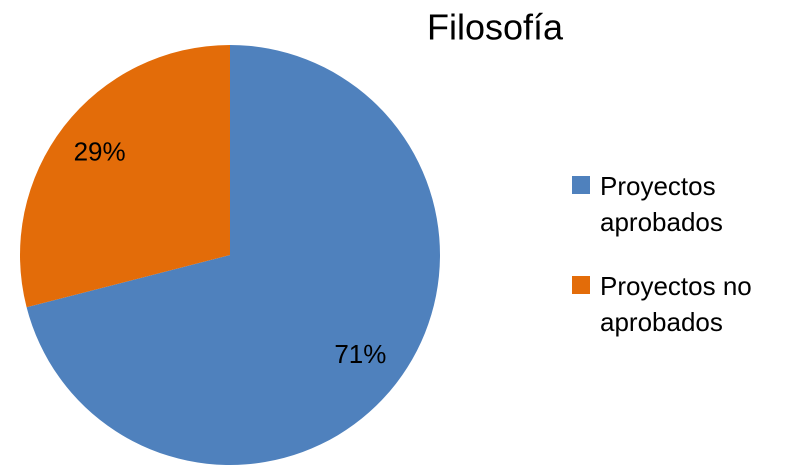 This screenshot has width=805, height=466. What do you see at coordinates (360, 354) in the screenshot?
I see `data-label: 71%` at bounding box center [360, 354].